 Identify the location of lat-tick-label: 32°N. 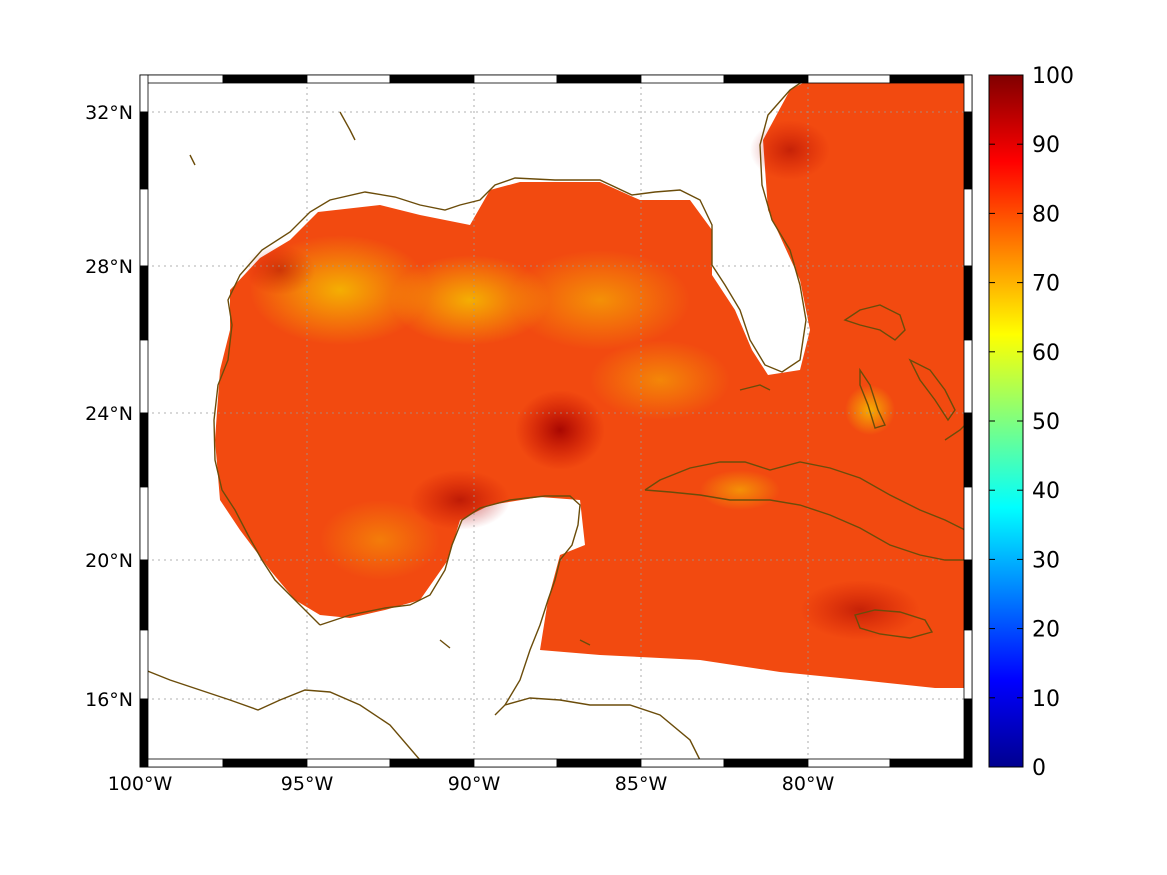
(109, 113).